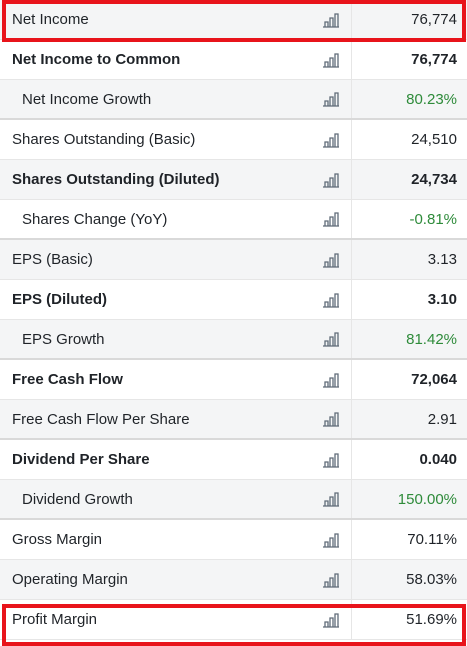 This screenshot has height=646, width=467. I want to click on row-value: 3.10, so click(409, 299).